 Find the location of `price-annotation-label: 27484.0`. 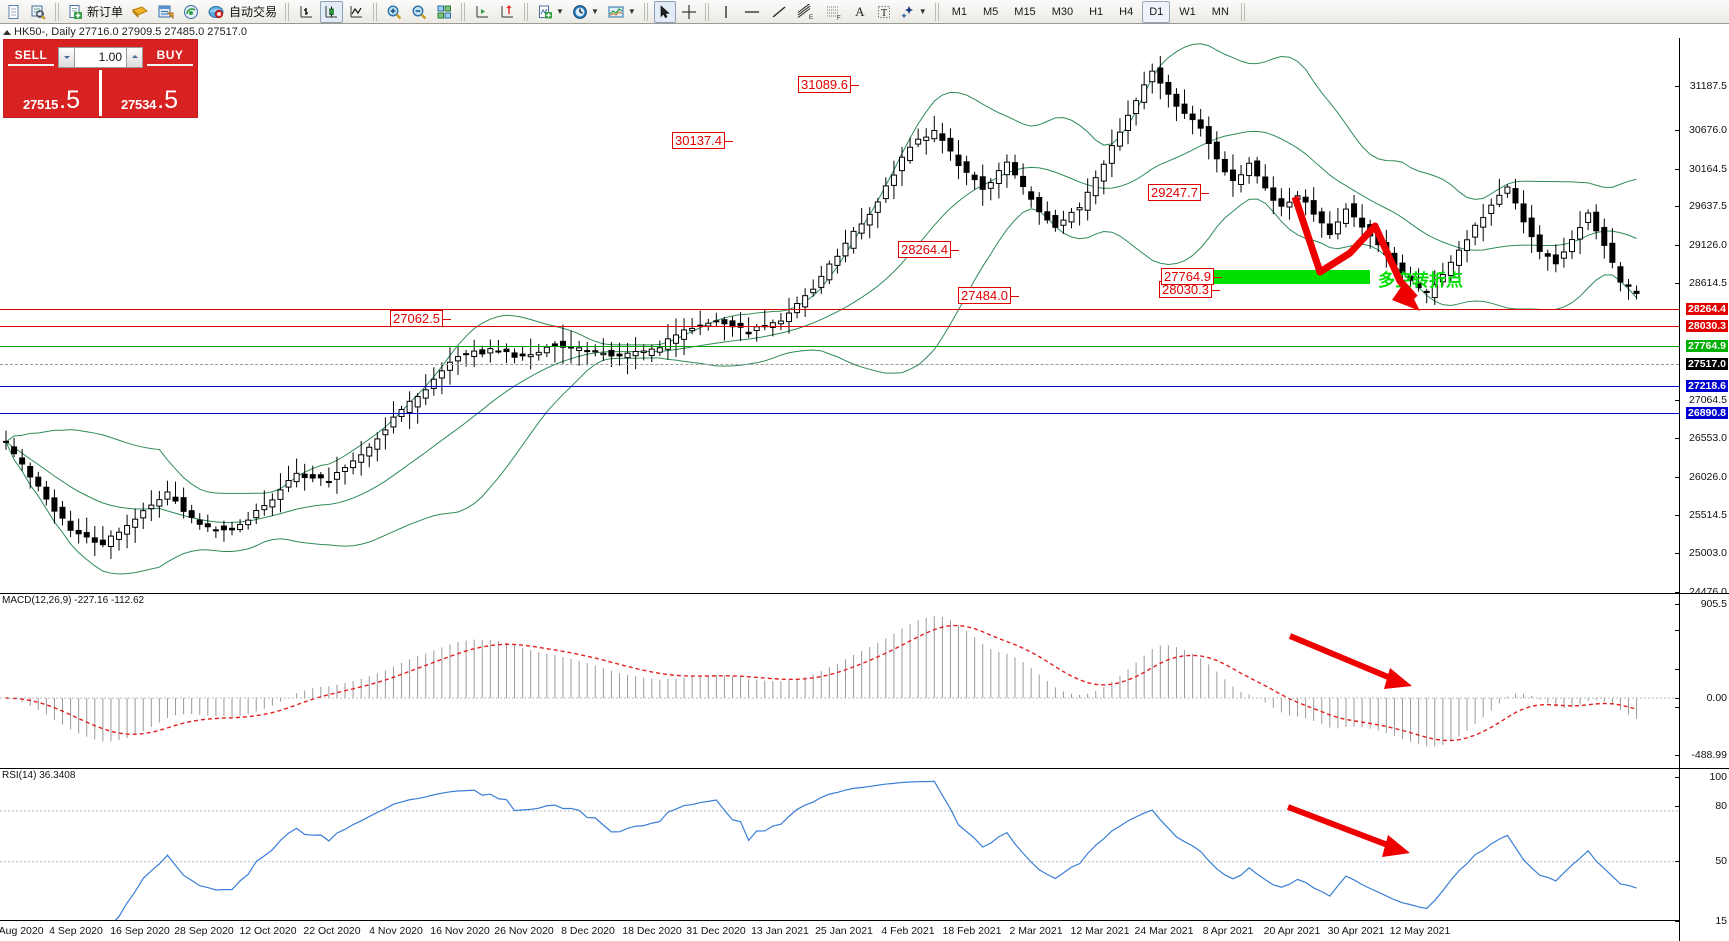

price-annotation-label: 27484.0 is located at coordinates (988, 295).